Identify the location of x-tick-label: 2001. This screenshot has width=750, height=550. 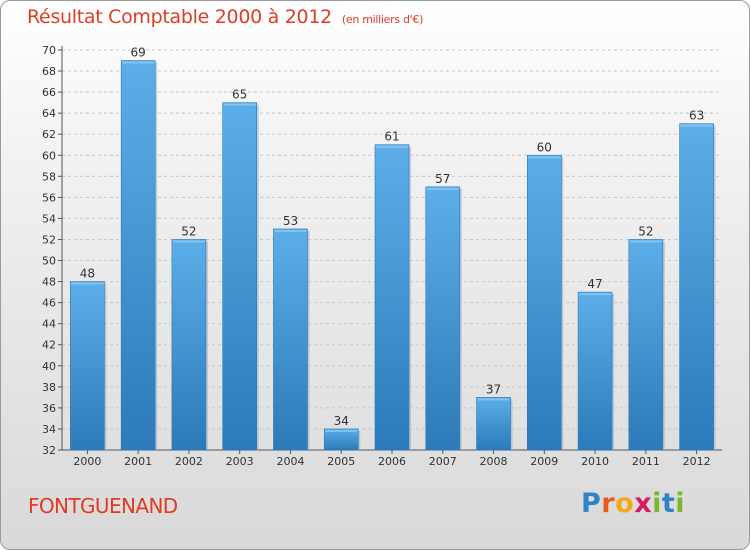
(138, 461).